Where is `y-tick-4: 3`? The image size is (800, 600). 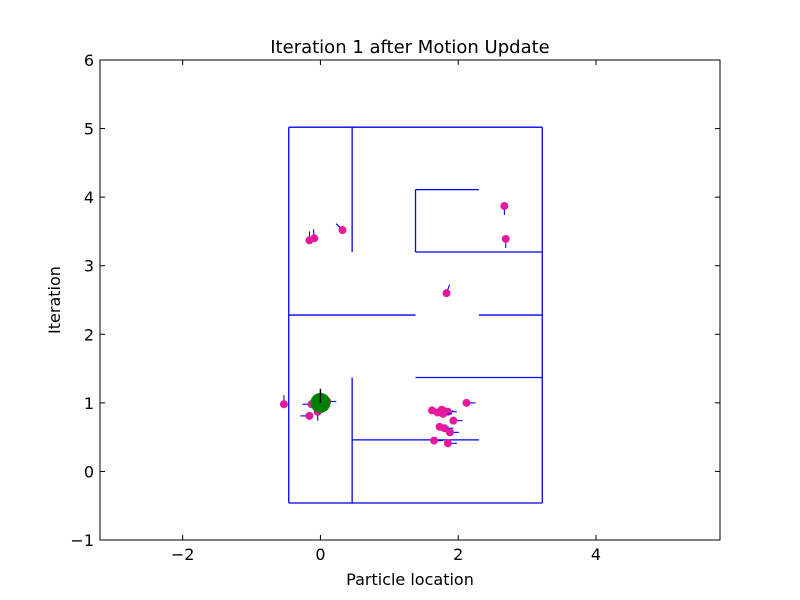 y-tick-4: 3 is located at coordinates (402, 266).